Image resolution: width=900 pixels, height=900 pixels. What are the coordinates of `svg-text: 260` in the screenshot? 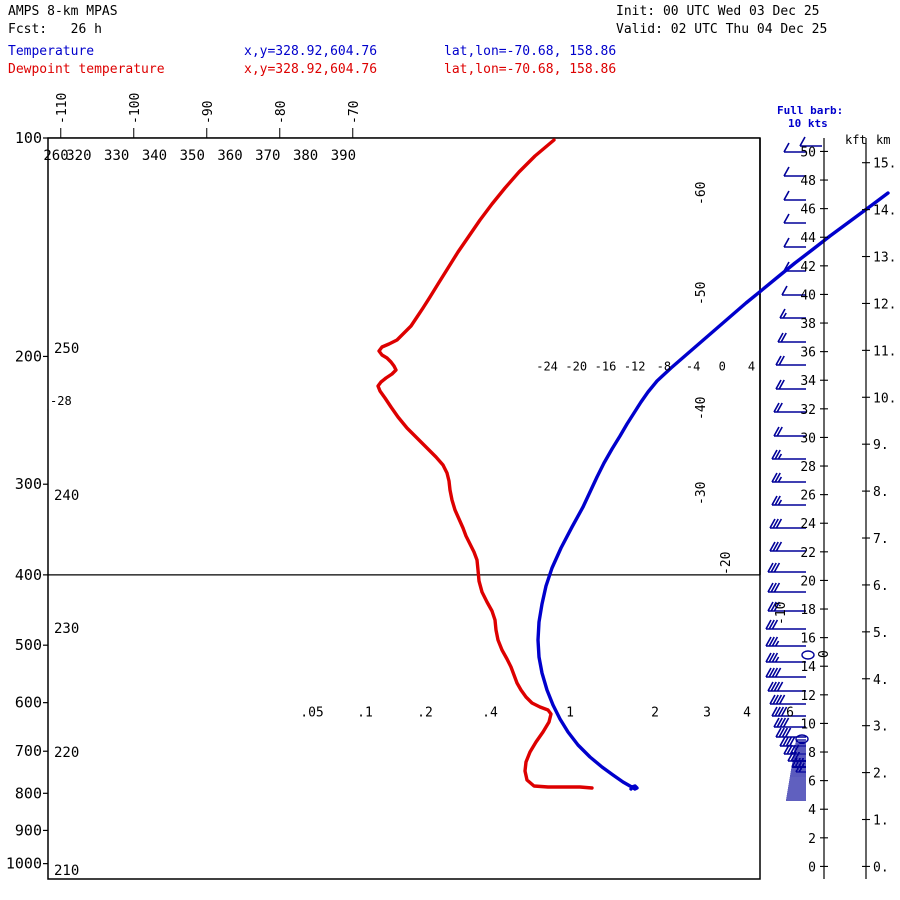 It's located at (55, 156).